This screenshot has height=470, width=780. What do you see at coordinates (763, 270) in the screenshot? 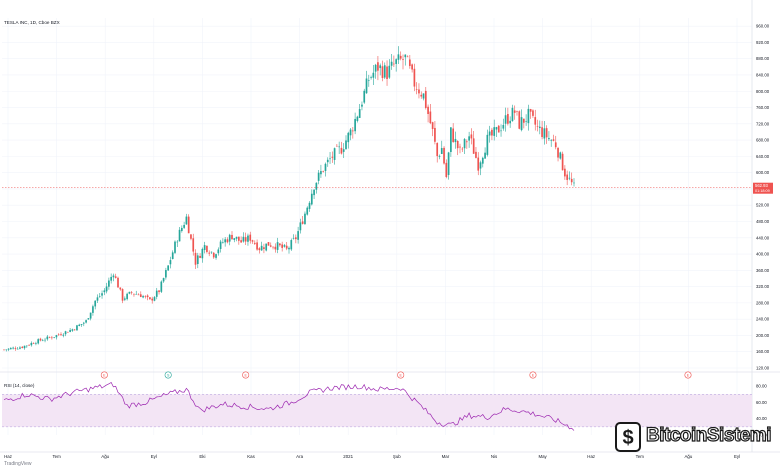
I see `price-tick-label: 360.00` at bounding box center [763, 270].